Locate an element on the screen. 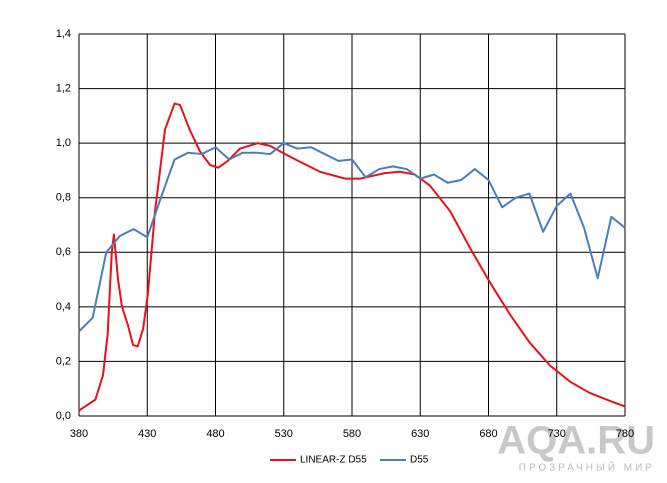 The height and width of the screenshot is (483, 667). y-tick-label: 0,0 is located at coordinates (63, 416).